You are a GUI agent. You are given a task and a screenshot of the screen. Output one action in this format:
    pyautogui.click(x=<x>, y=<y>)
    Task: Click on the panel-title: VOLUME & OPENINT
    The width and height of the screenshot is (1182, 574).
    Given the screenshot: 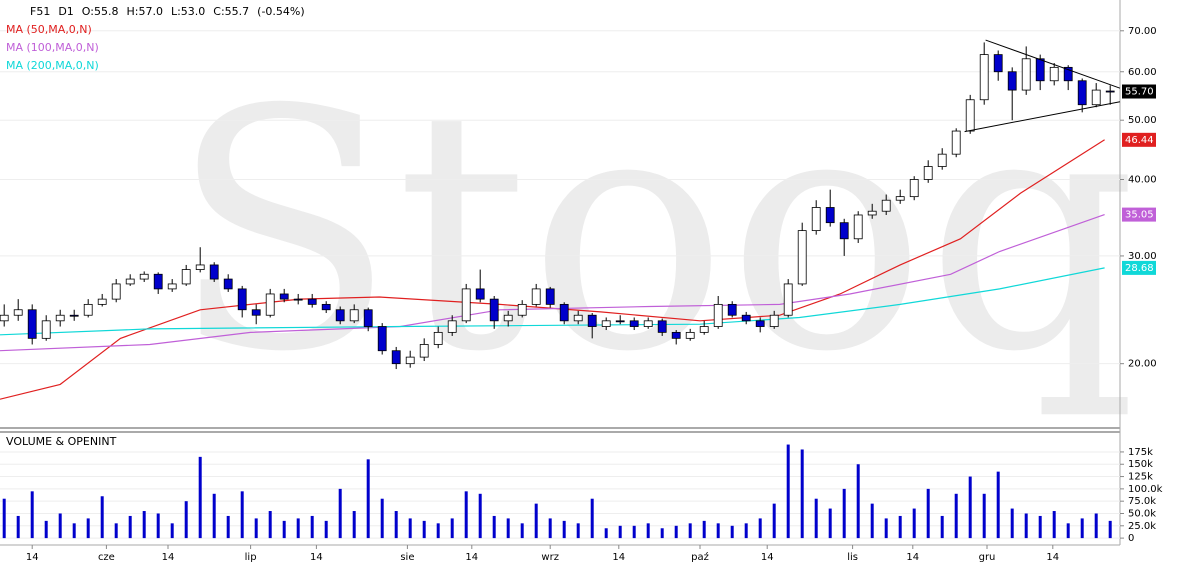 What is the action you would take?
    pyautogui.click(x=61, y=441)
    